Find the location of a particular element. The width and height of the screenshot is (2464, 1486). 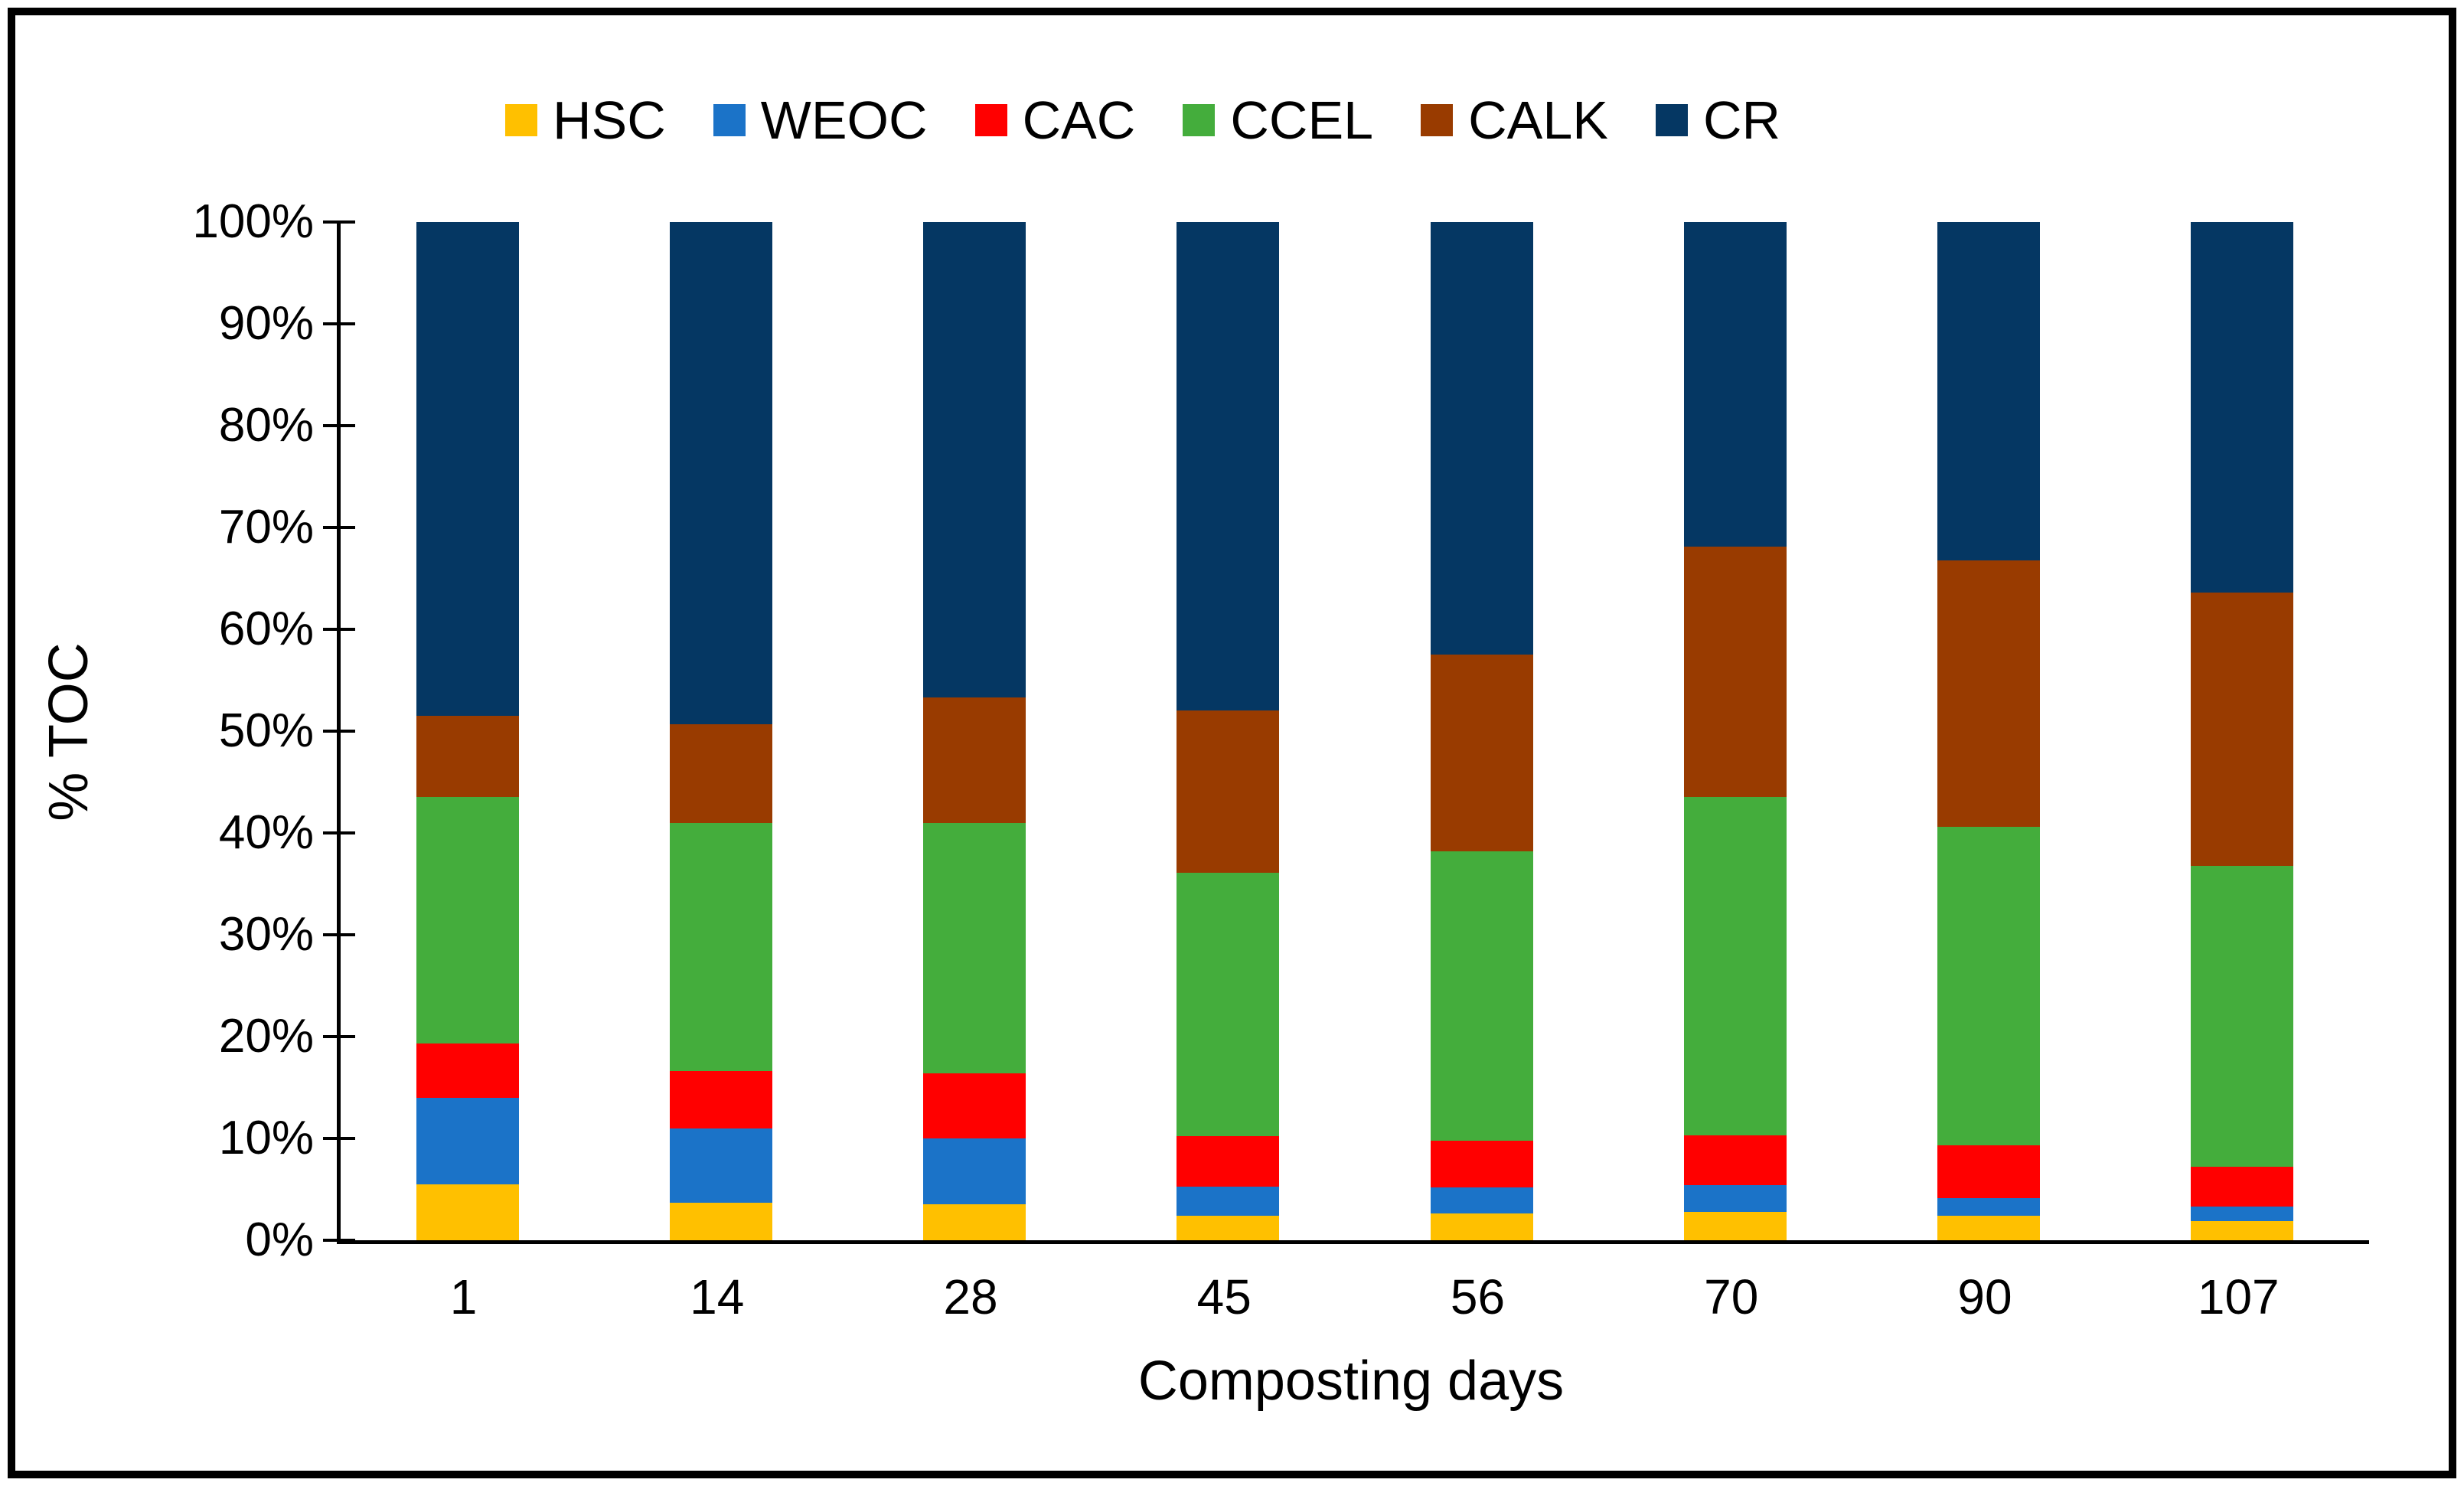

y-axis-tick-label: 30% is located at coordinates (266, 934).